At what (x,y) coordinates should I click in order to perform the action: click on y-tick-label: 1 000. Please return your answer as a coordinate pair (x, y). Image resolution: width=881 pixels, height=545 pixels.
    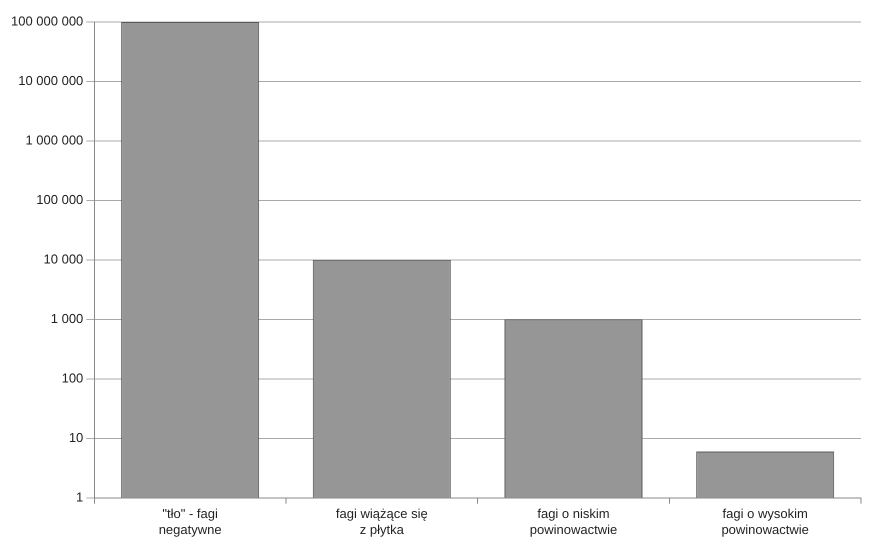
    Looking at the image, I should click on (67, 318).